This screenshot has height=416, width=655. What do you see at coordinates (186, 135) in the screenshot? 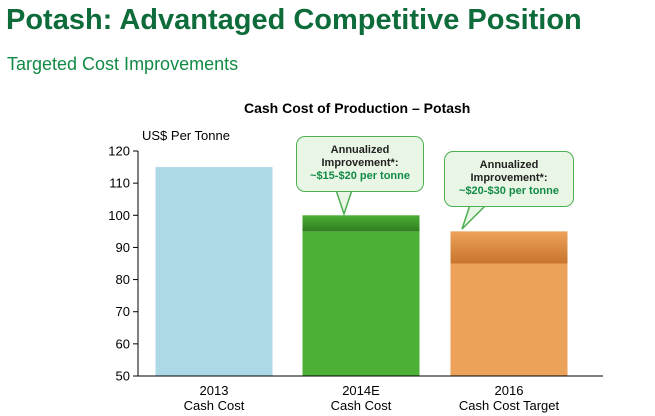
I see `y-axis-label: US$ Per Tonne` at bounding box center [186, 135].